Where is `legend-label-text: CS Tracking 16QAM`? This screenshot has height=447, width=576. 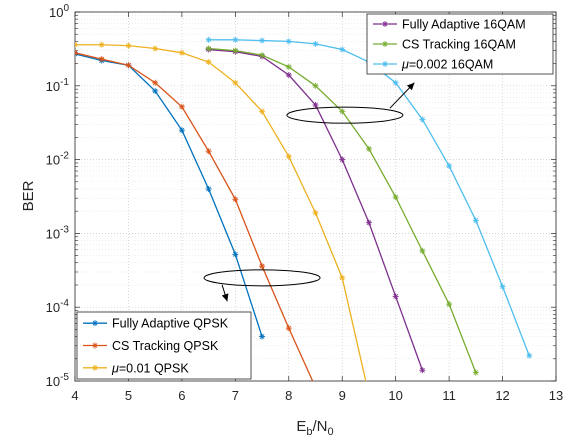 legend-label-text: CS Tracking 16QAM is located at coordinates (459, 45).